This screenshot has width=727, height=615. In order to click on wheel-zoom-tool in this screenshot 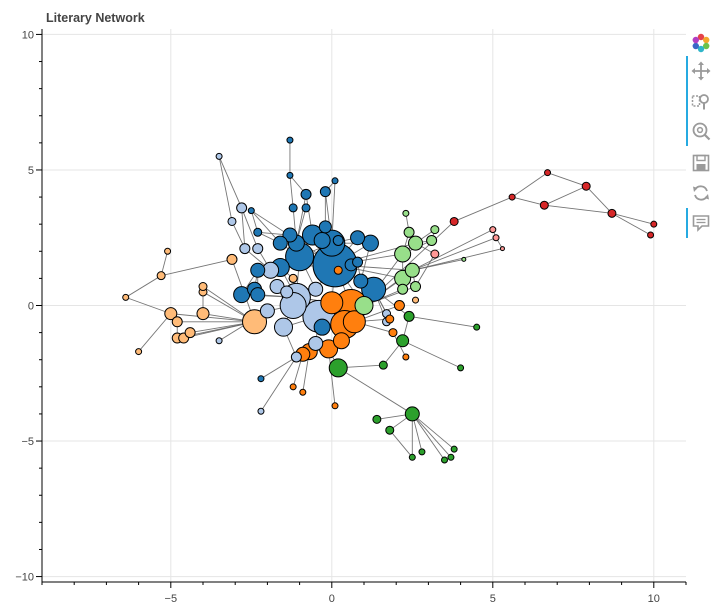, I will do `click(701, 131)`.